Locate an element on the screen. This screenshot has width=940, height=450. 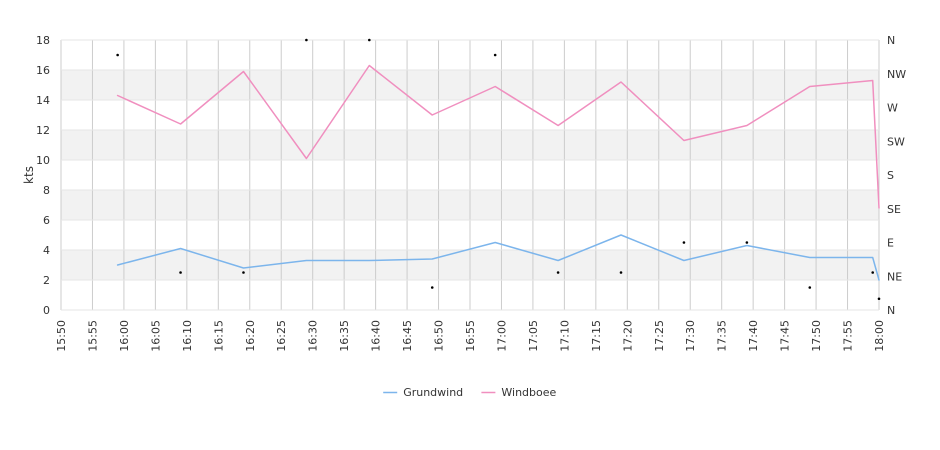
legend-item-grundwind: Grundwind is located at coordinates (423, 392).